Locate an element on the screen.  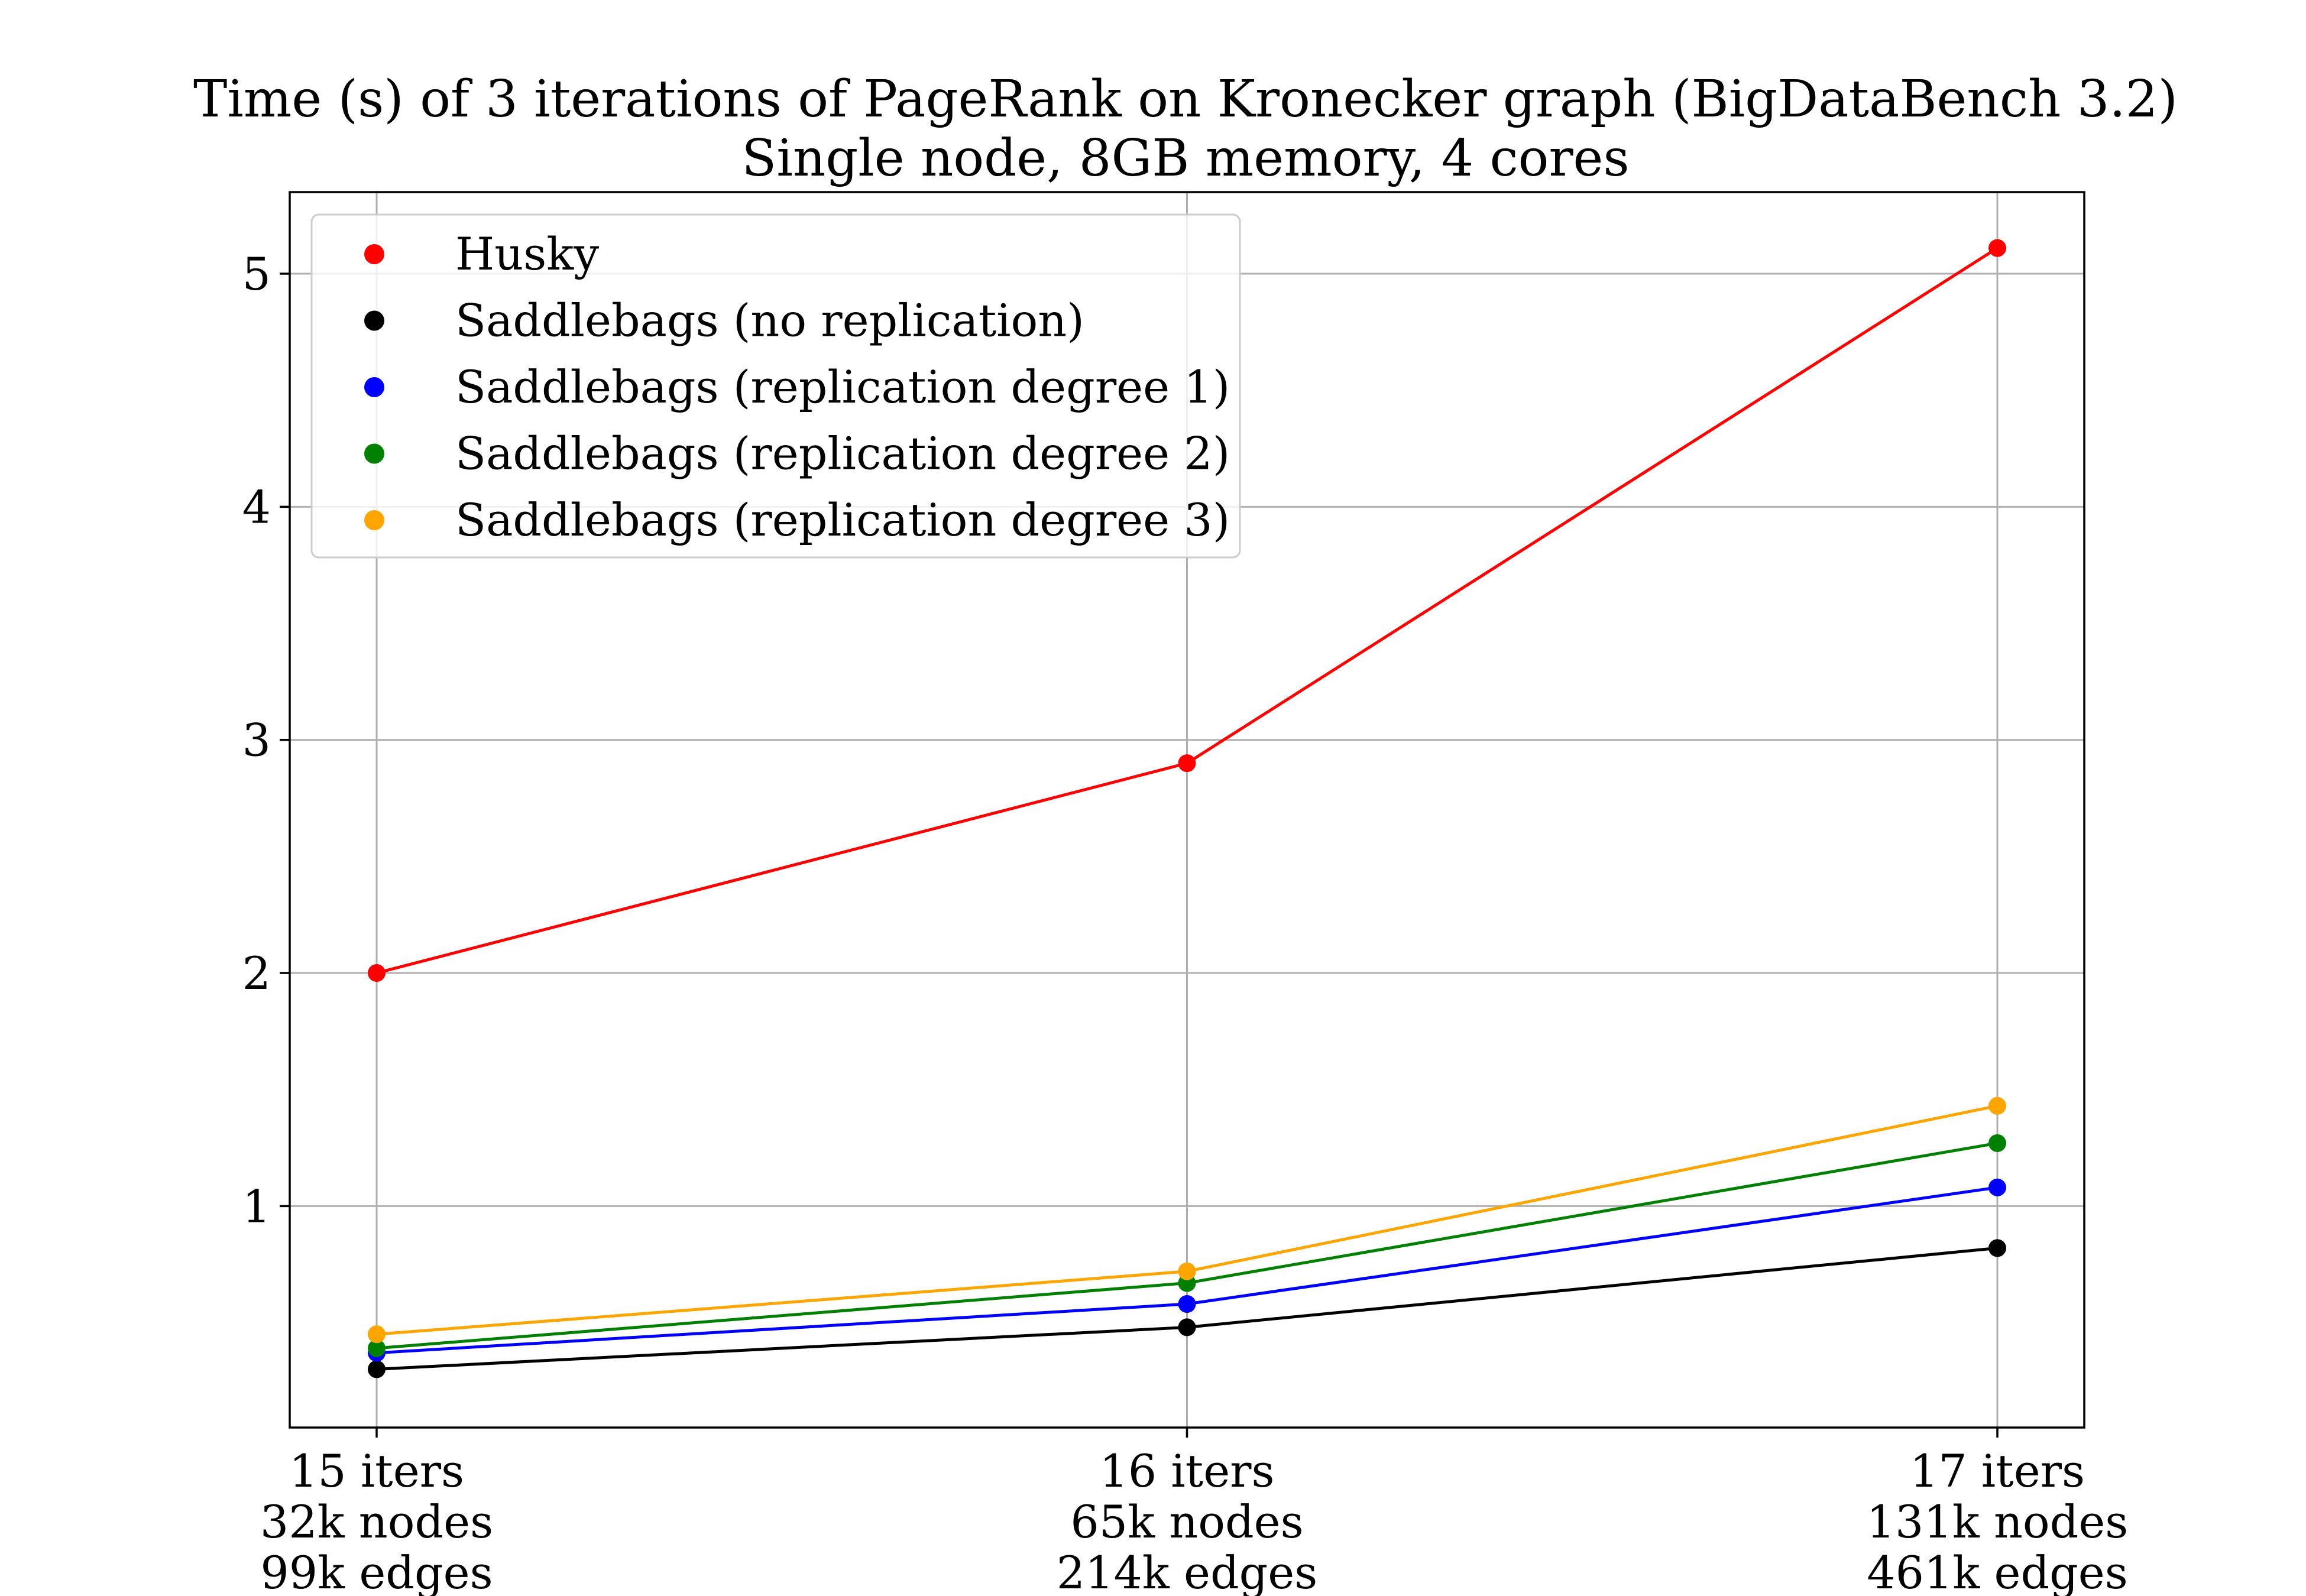
legend-label-3: Saddlebags (replication degree 2) is located at coordinates (842, 453).